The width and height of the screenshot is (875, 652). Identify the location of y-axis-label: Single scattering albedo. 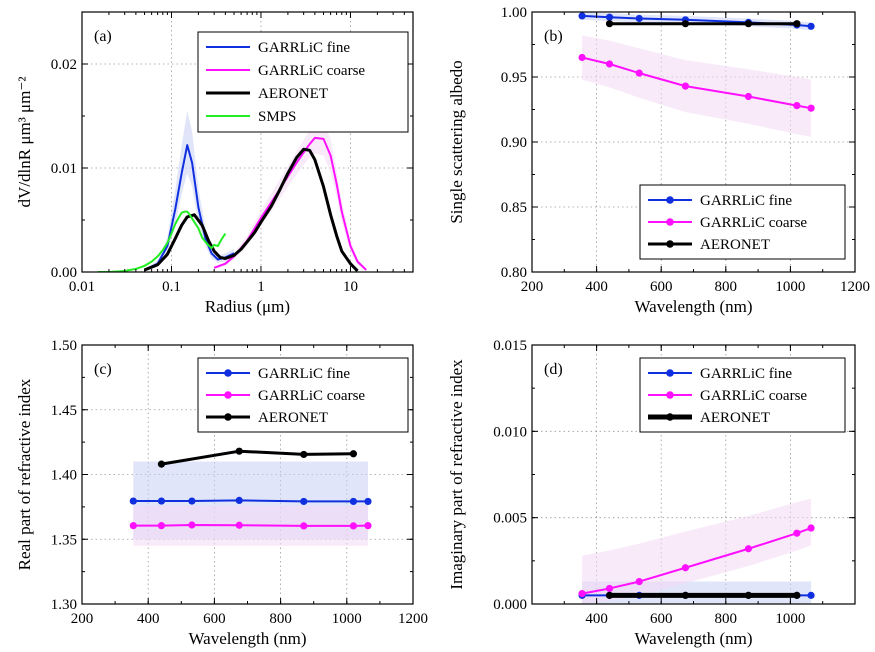
(456, 141).